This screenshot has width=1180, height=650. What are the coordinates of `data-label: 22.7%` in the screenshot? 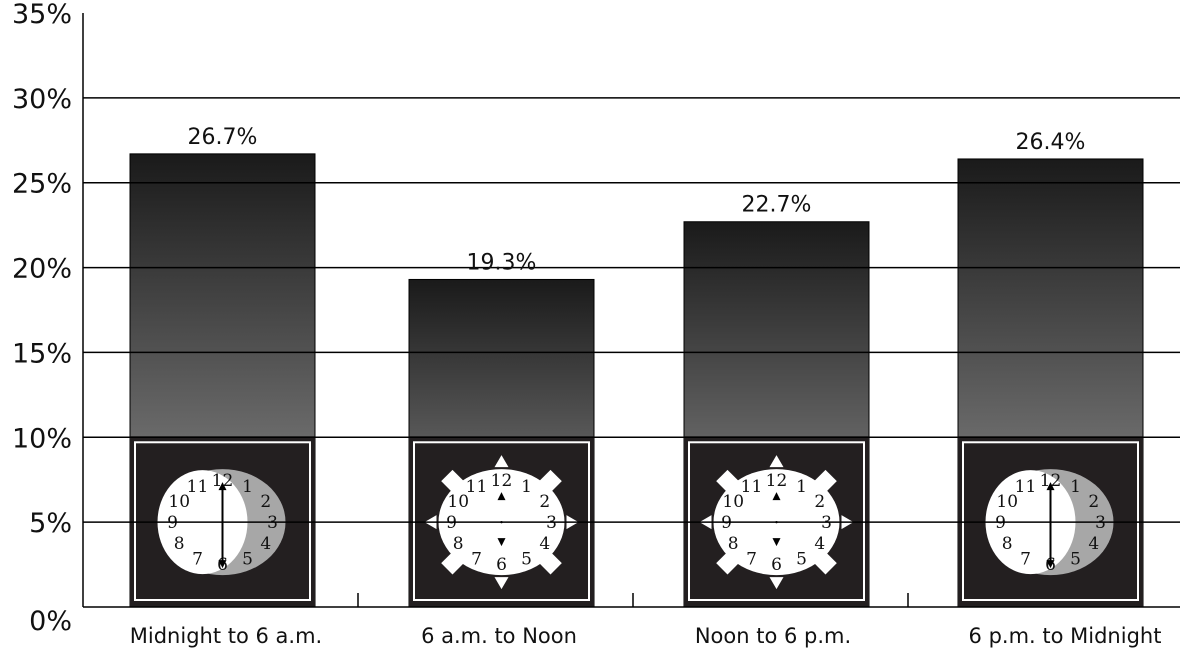 It's located at (777, 205).